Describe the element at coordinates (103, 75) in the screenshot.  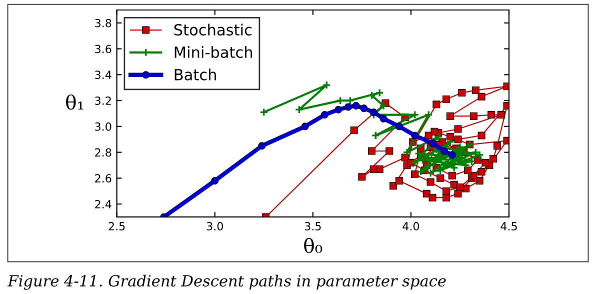
I see `y-tick-label: 3.4` at that location.